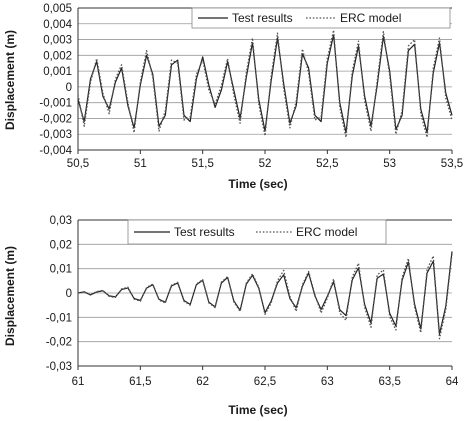  I want to click on top-x-tick-label: 50,5, so click(78, 164).